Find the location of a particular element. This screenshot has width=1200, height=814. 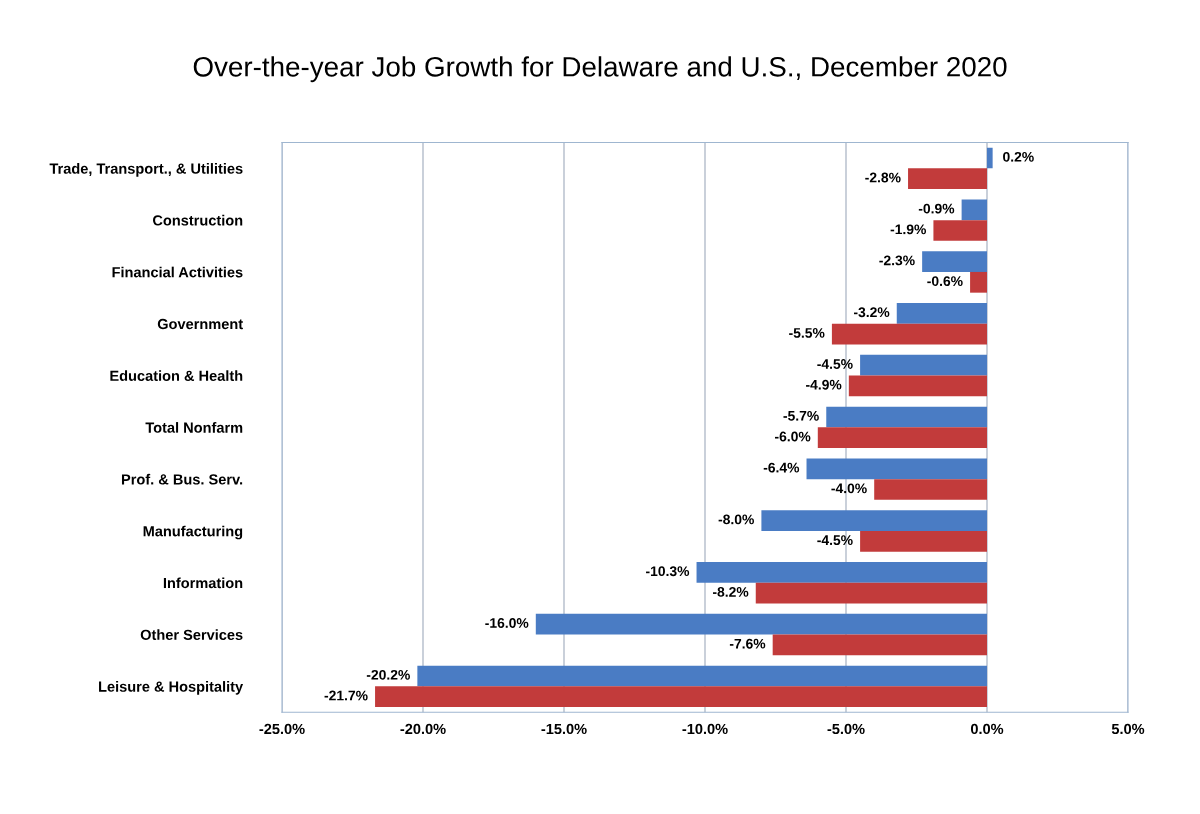

y-tick-label: Education & Health is located at coordinates (176, 375).